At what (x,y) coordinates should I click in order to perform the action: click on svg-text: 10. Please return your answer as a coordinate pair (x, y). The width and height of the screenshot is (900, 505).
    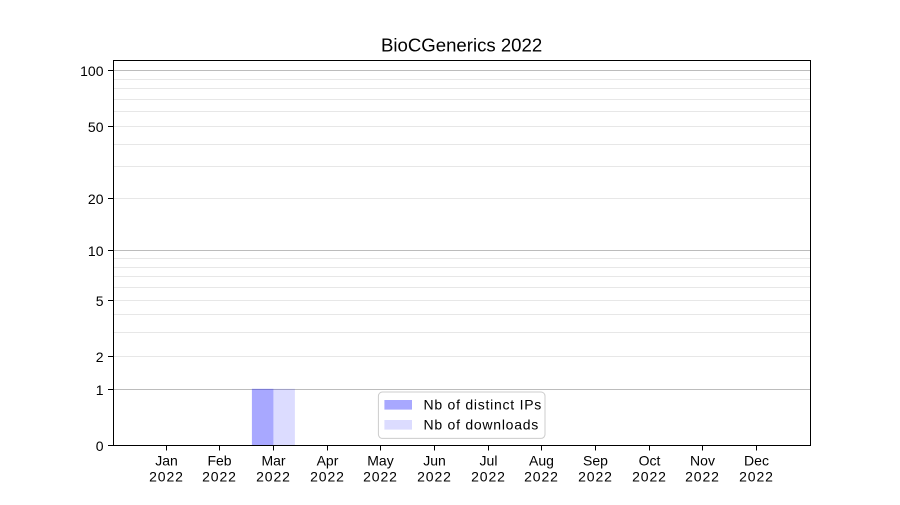
    Looking at the image, I should click on (96, 251).